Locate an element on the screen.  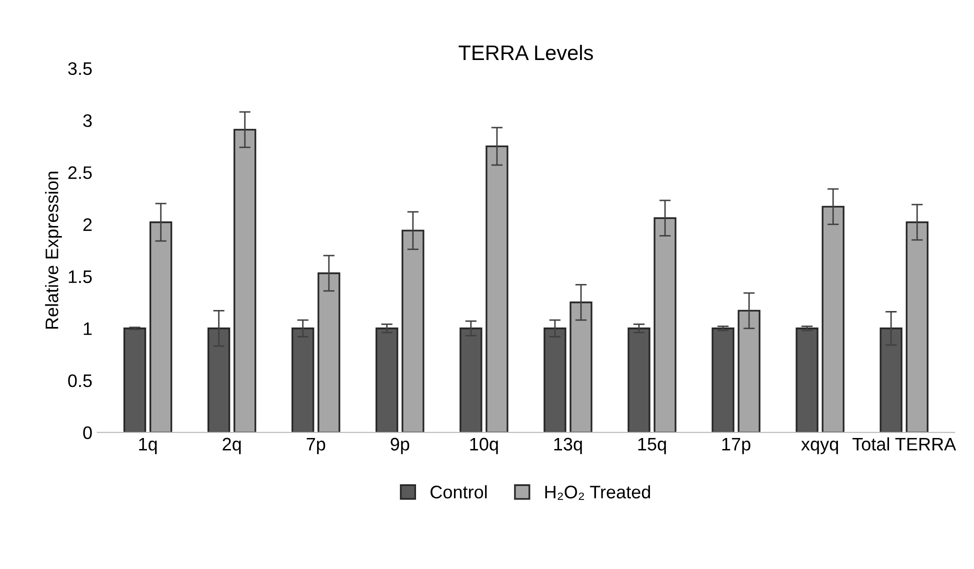
chart-title: TERRA Levels is located at coordinates (525, 52).